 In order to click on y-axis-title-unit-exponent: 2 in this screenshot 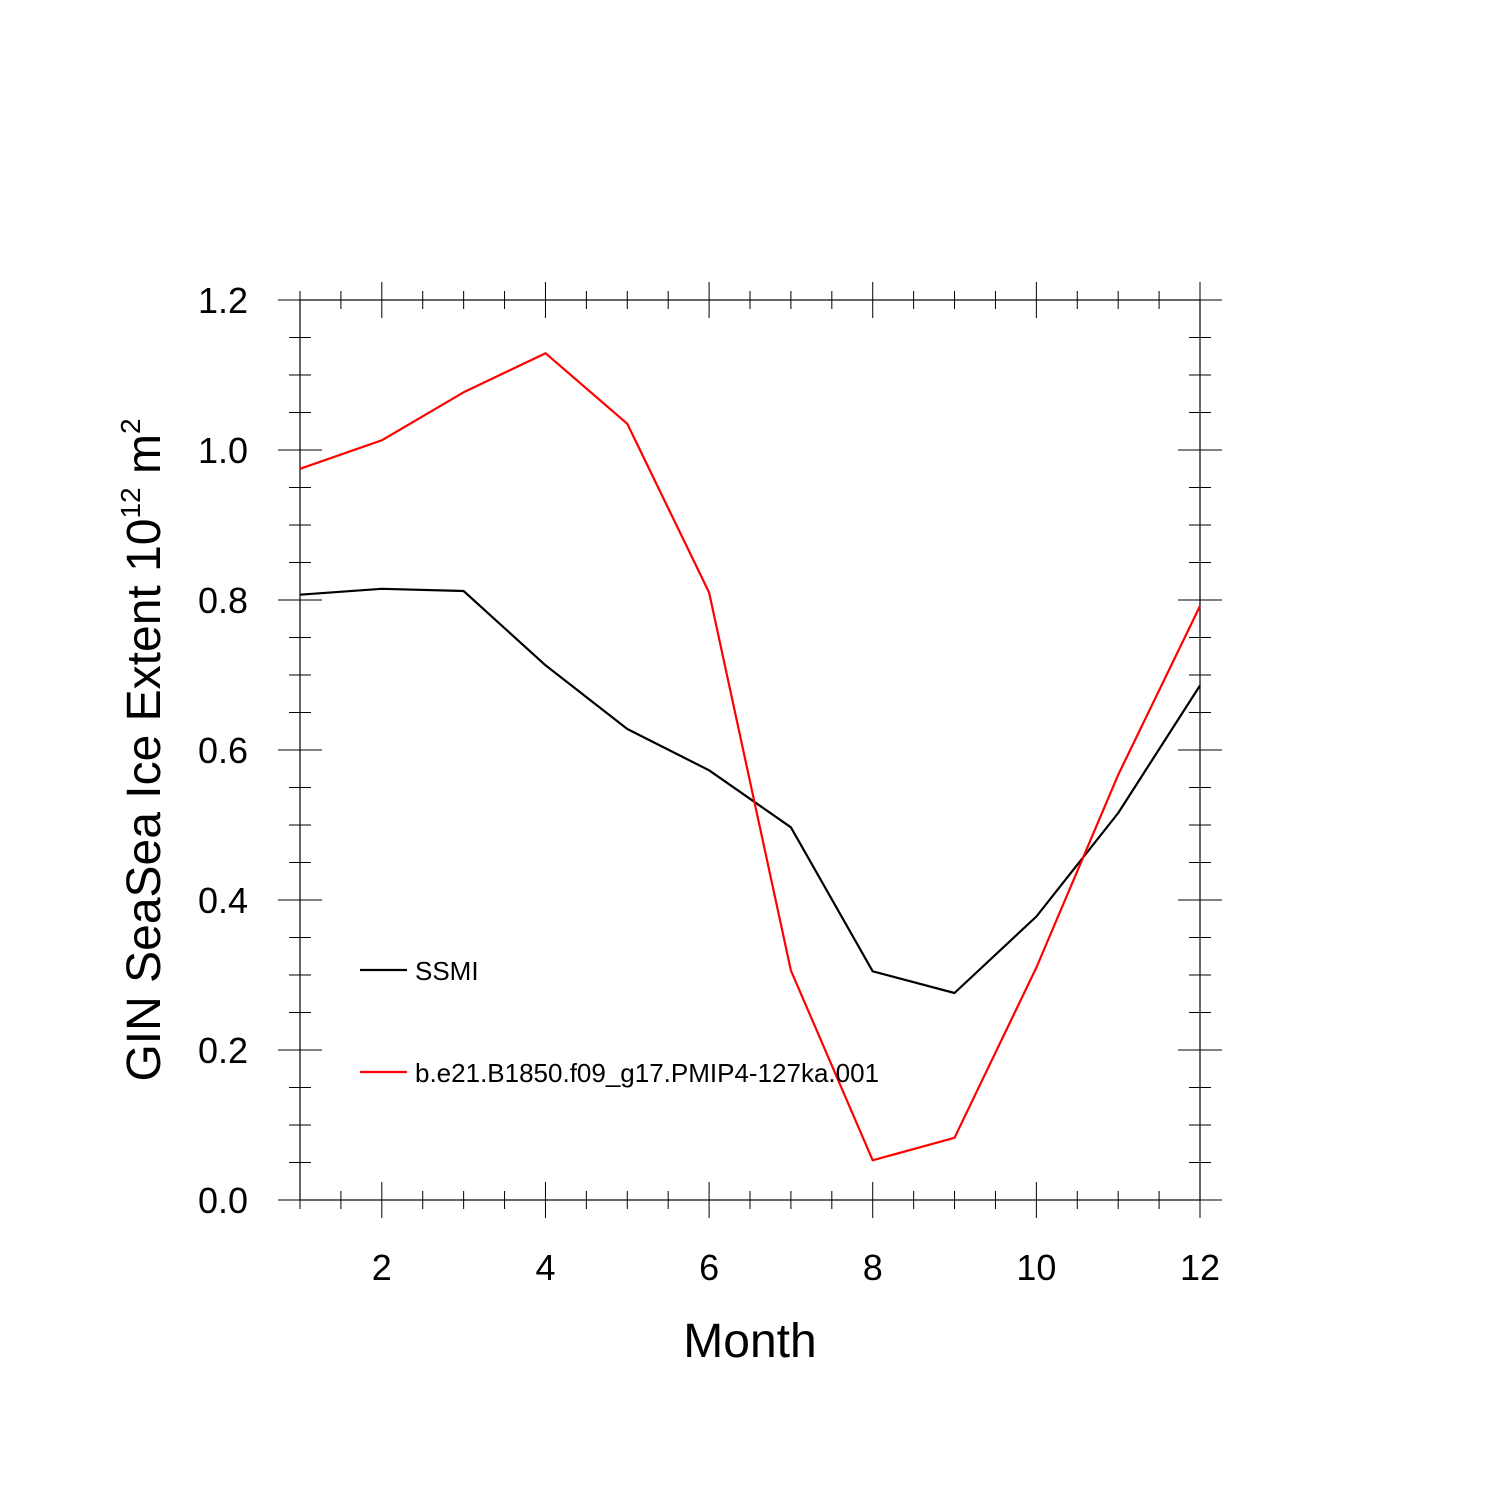, I will do `click(130, 426)`.